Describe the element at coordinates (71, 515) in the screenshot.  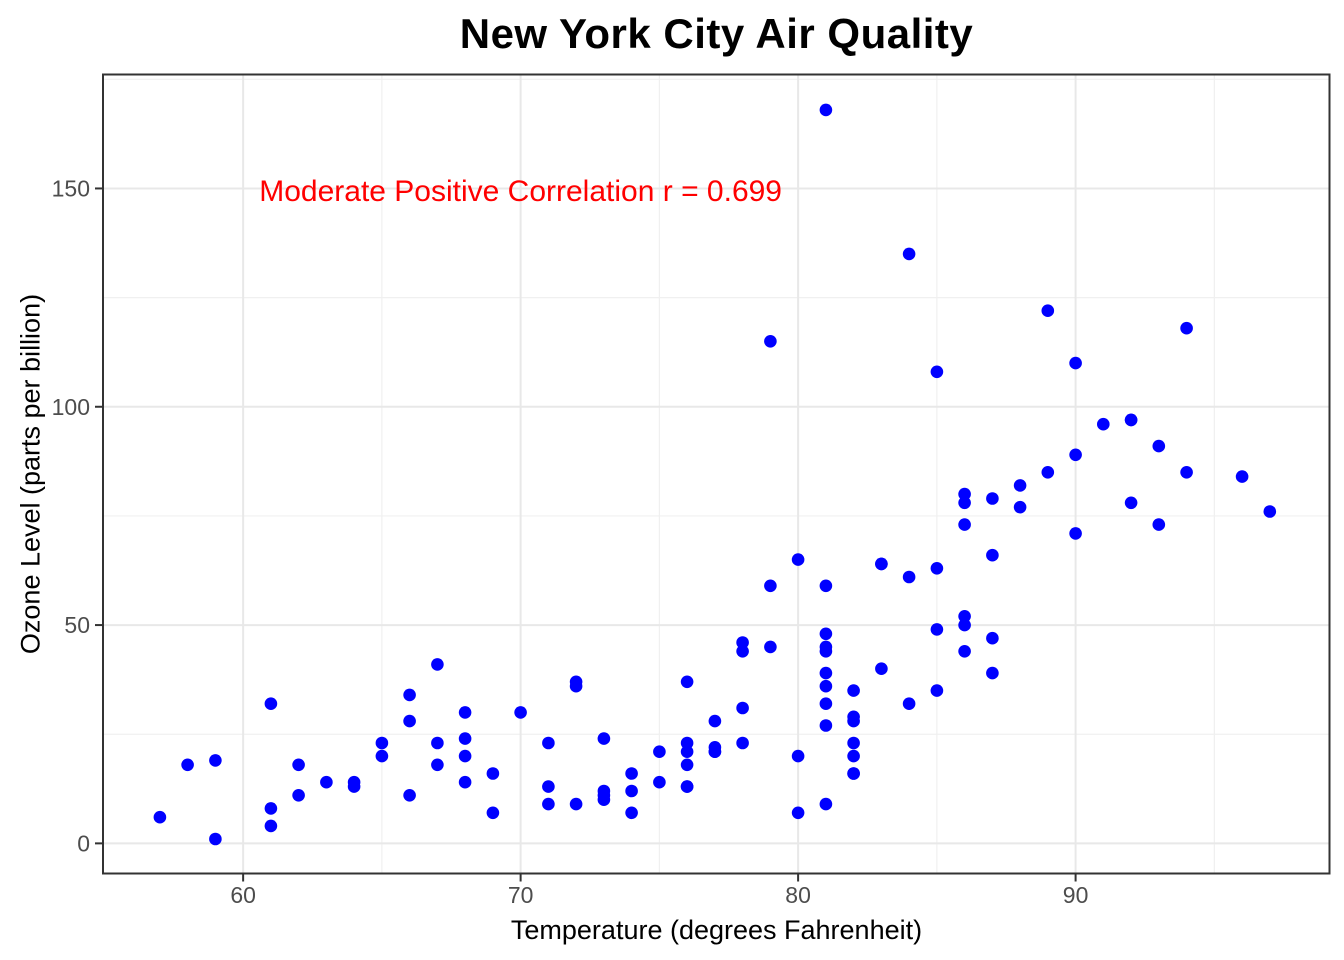
I see `y-axis-tick-labels: 0 50 100 150` at that location.